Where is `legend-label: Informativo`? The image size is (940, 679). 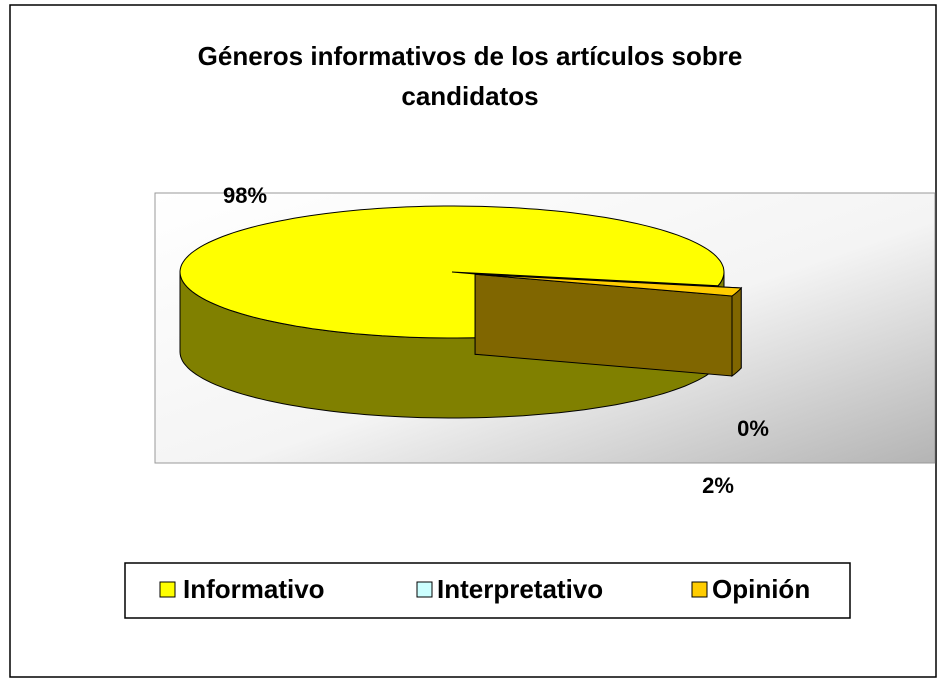 legend-label: Informativo is located at coordinates (254, 589).